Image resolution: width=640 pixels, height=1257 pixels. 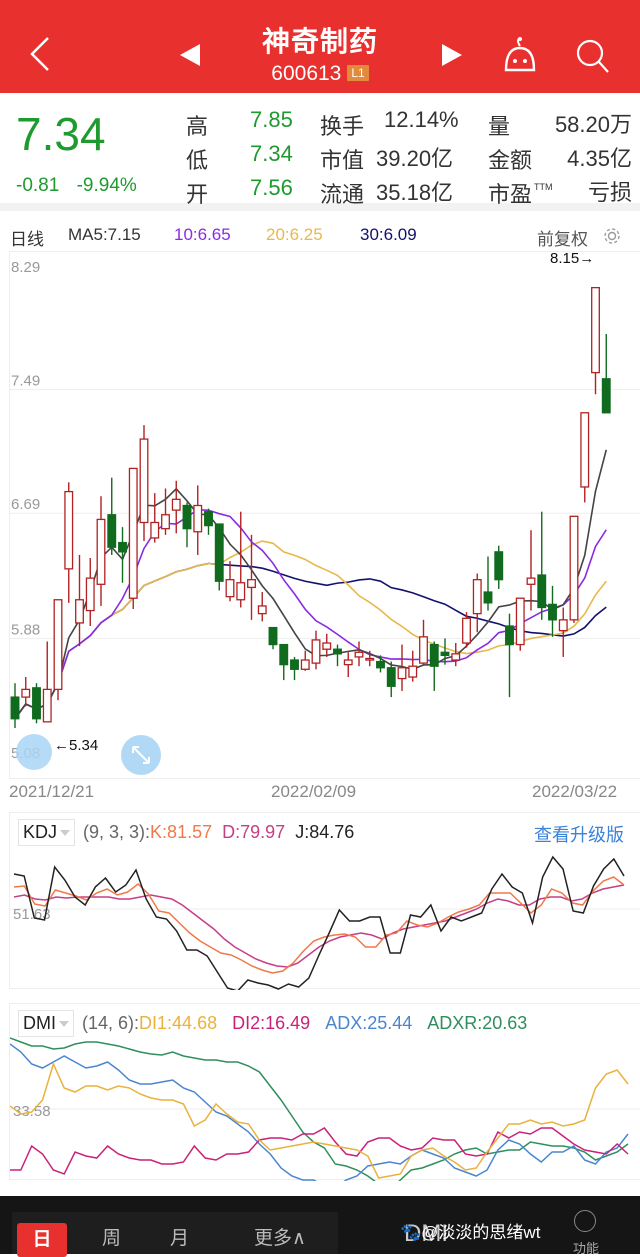 I want to click on kdj-header: KDJ (9, 3, 3):K:81.57 D:79.97 J:84.76, so click(x=186, y=832).